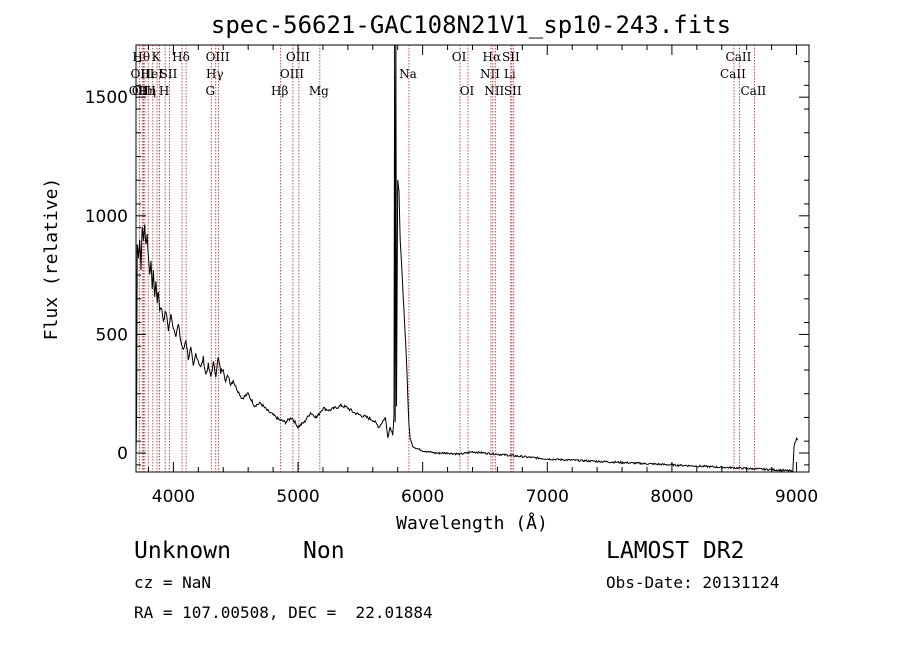 The height and width of the screenshot is (649, 900). I want to click on line-marker-label: HeI, so click(152, 74).